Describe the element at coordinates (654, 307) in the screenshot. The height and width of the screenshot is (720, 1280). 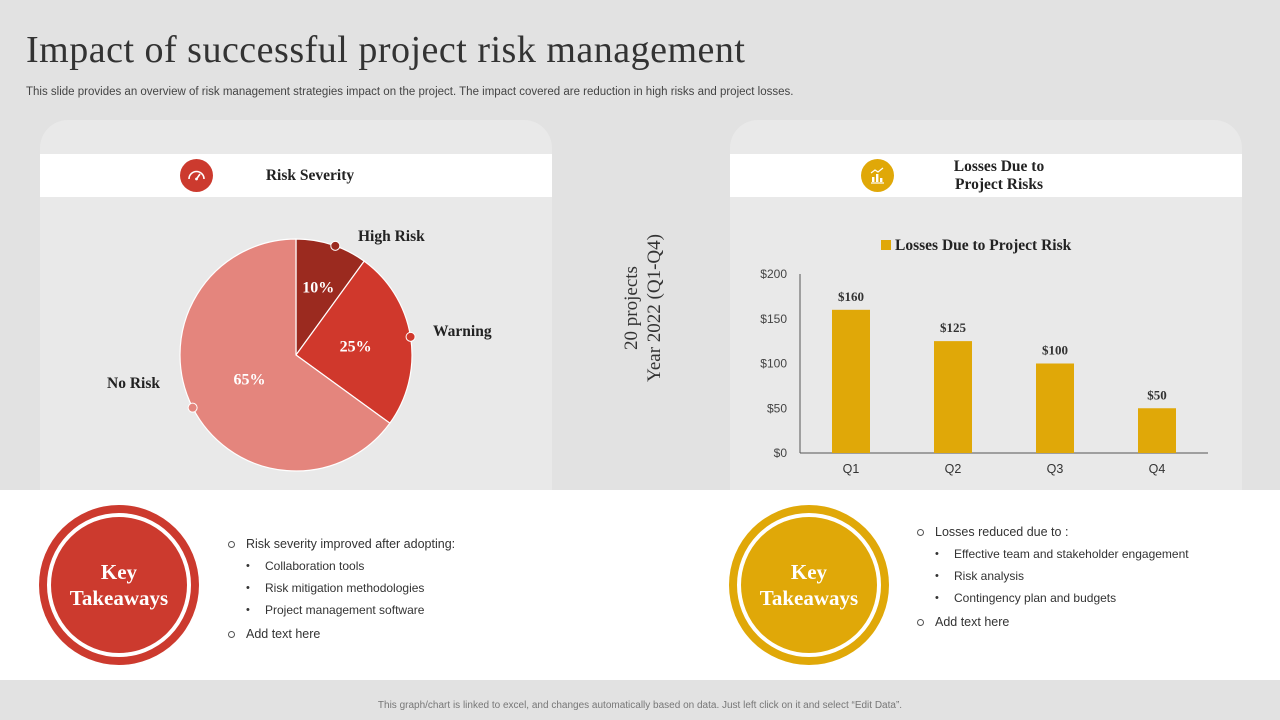
I see `side-label-line2: Year 2022 (Q1-Q4)` at that location.